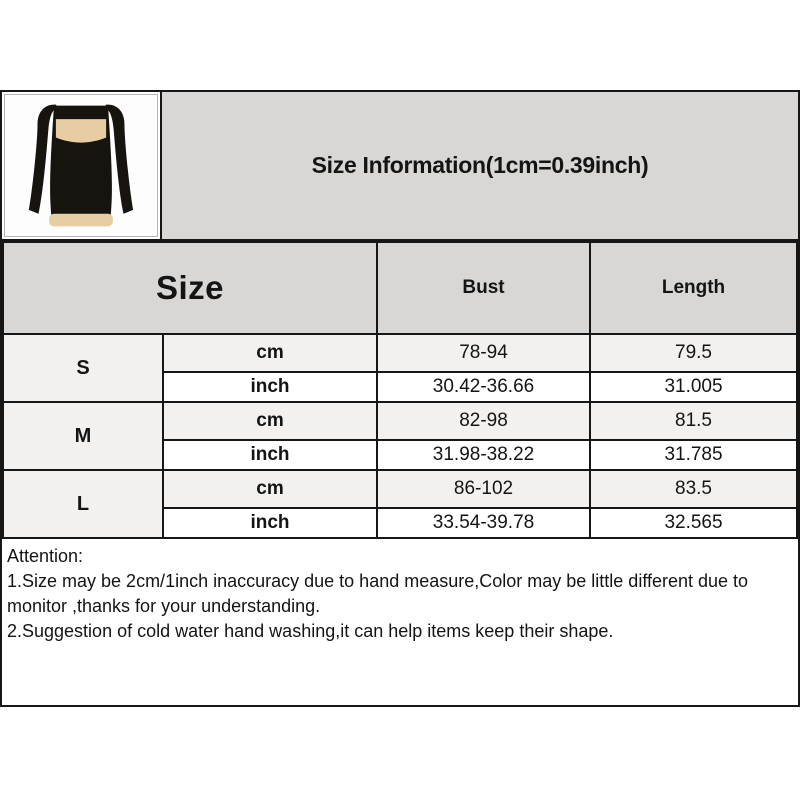 The image size is (800, 800). Describe the element at coordinates (484, 489) in the screenshot. I see `bust-value: 86-102` at that location.